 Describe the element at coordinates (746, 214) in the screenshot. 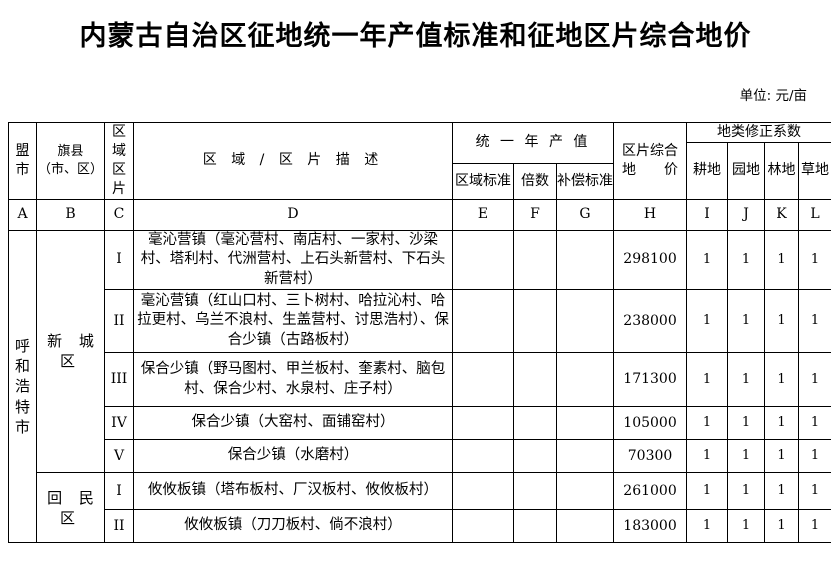

I see `code-j: J` at that location.